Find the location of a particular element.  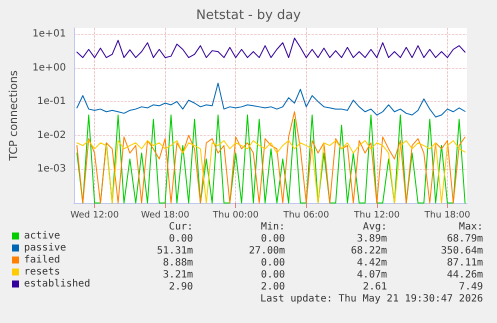

y-tick-label: 1e-03 is located at coordinates (51, 169).